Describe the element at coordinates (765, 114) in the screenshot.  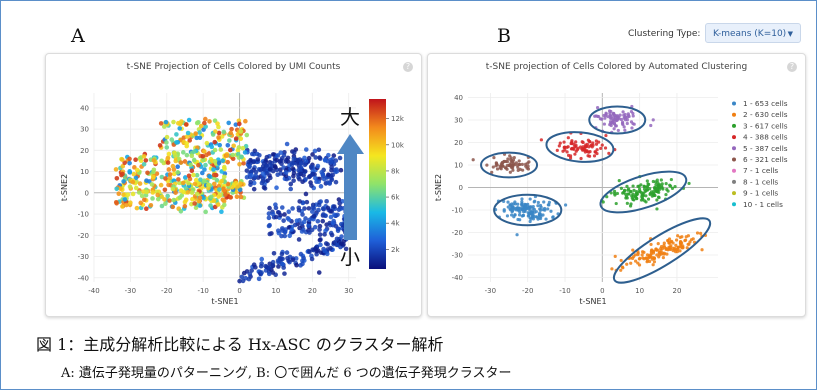
I see `legend-label: 2 - 630 cells` at that location.